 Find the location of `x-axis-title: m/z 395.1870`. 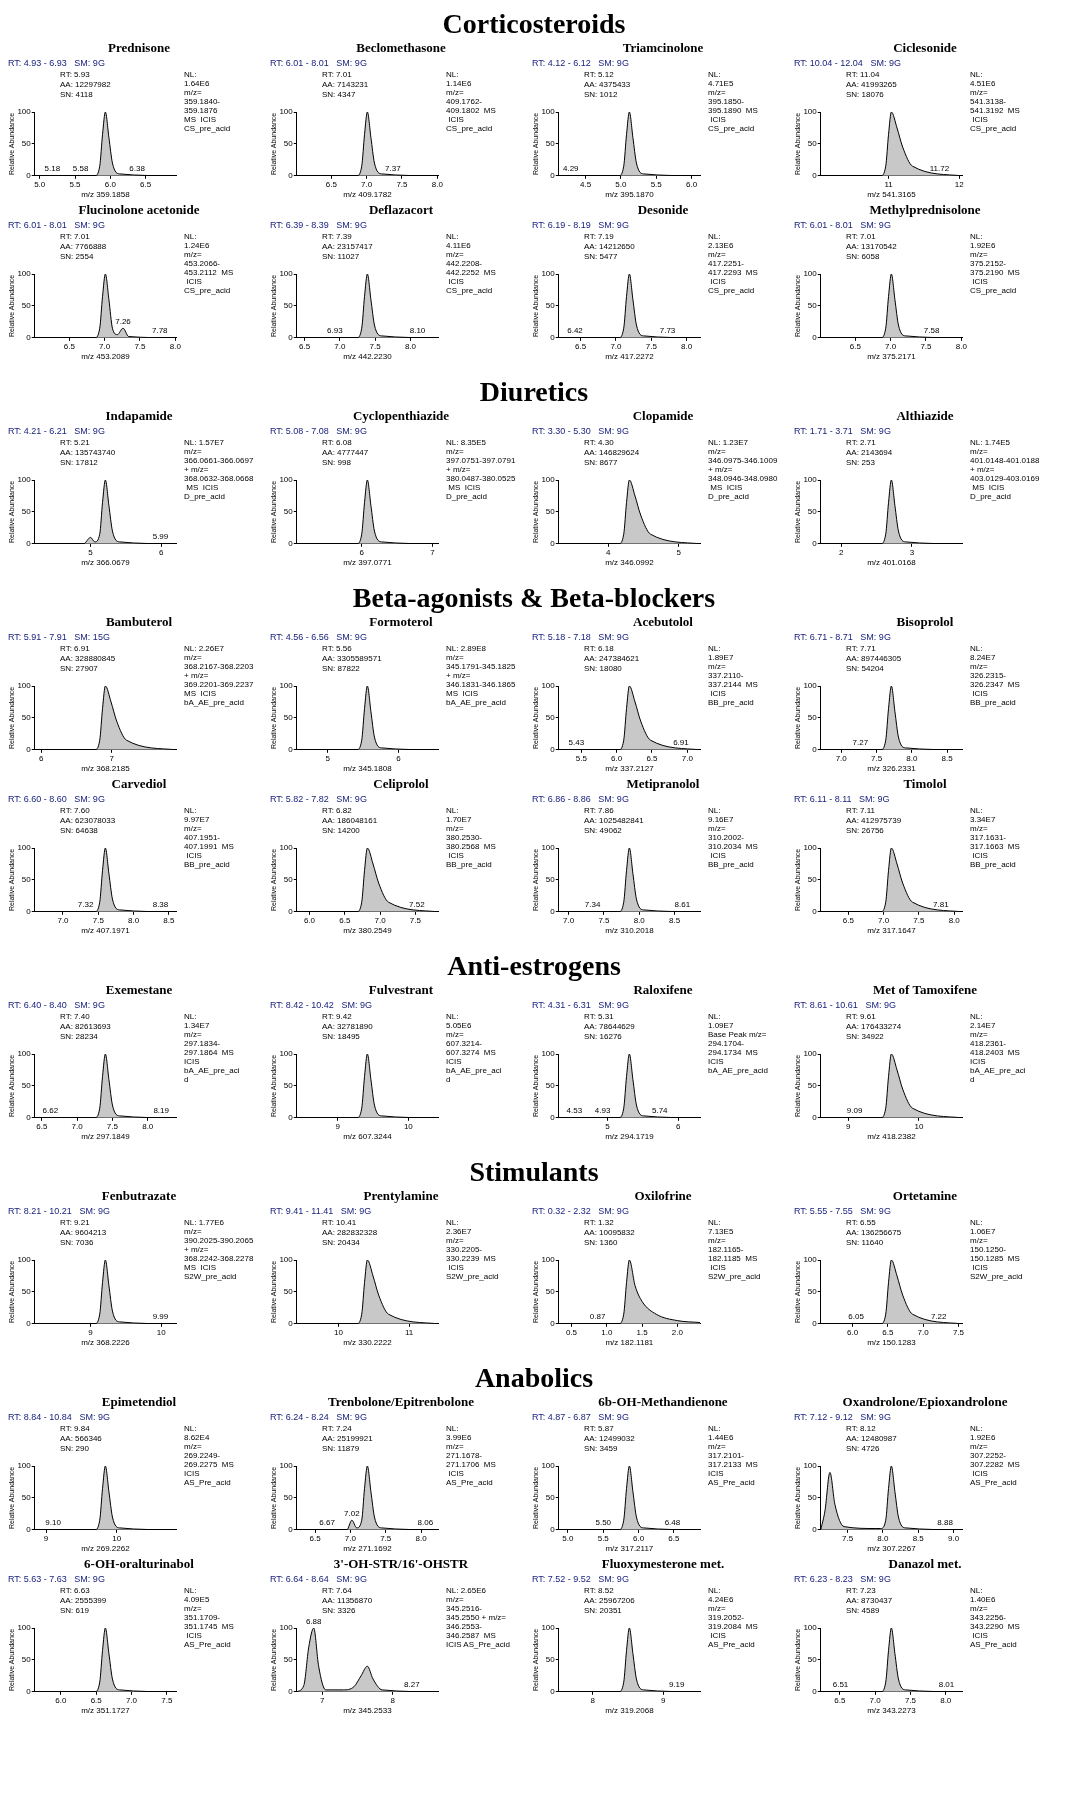

x-axis-title: m/z 395.1870 is located at coordinates (630, 195).